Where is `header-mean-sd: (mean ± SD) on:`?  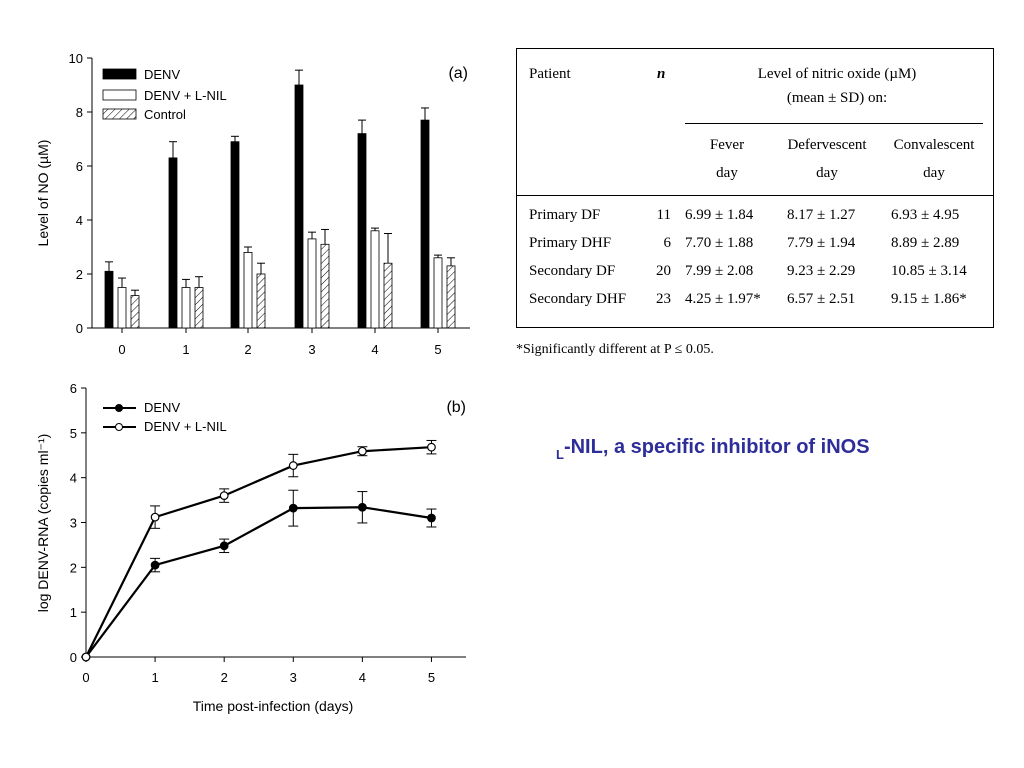
header-mean-sd: (mean ± SD) on: is located at coordinates (837, 98).